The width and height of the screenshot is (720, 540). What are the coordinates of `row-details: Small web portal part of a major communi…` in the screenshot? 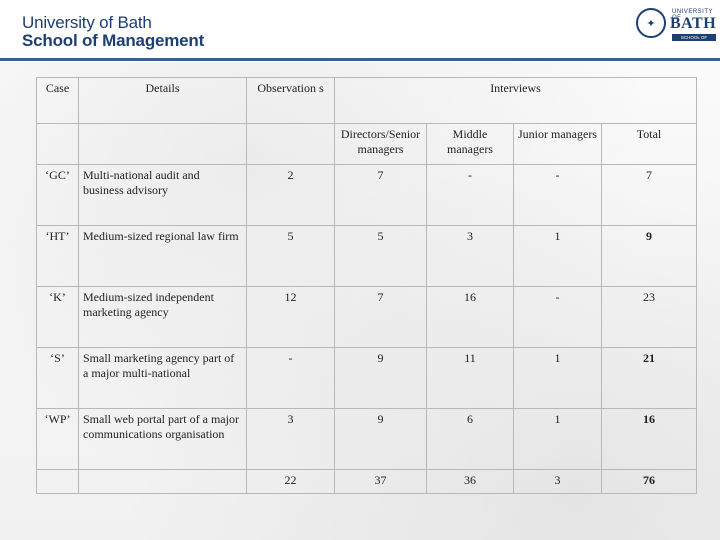 It's located at (162, 439).